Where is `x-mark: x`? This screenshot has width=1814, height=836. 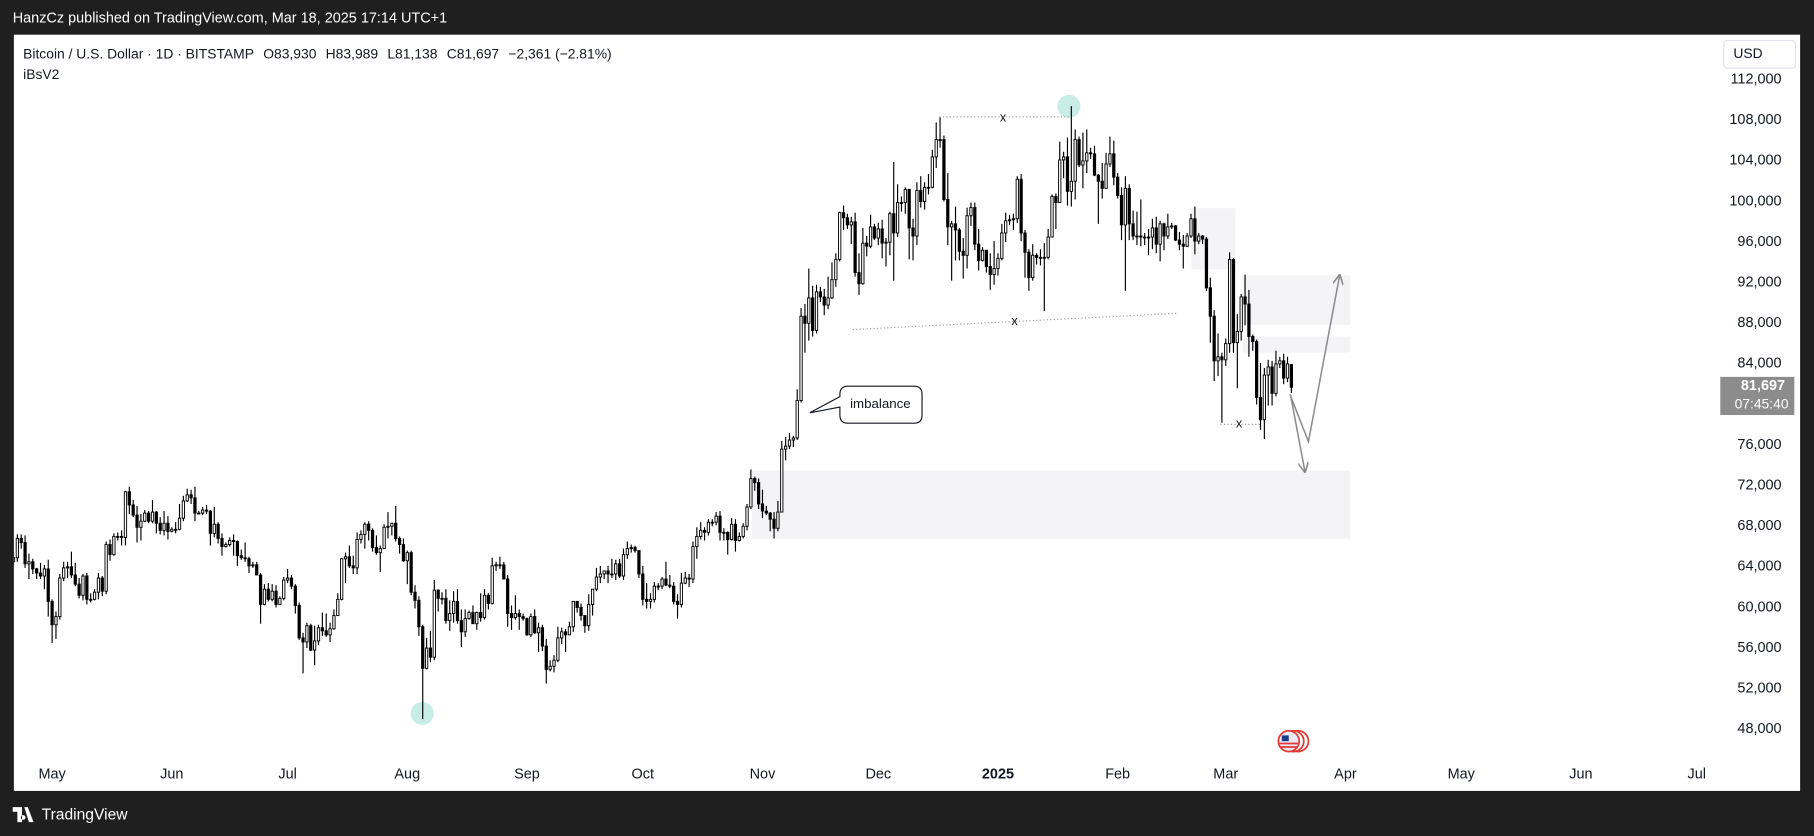 x-mark: x is located at coordinates (1014, 320).